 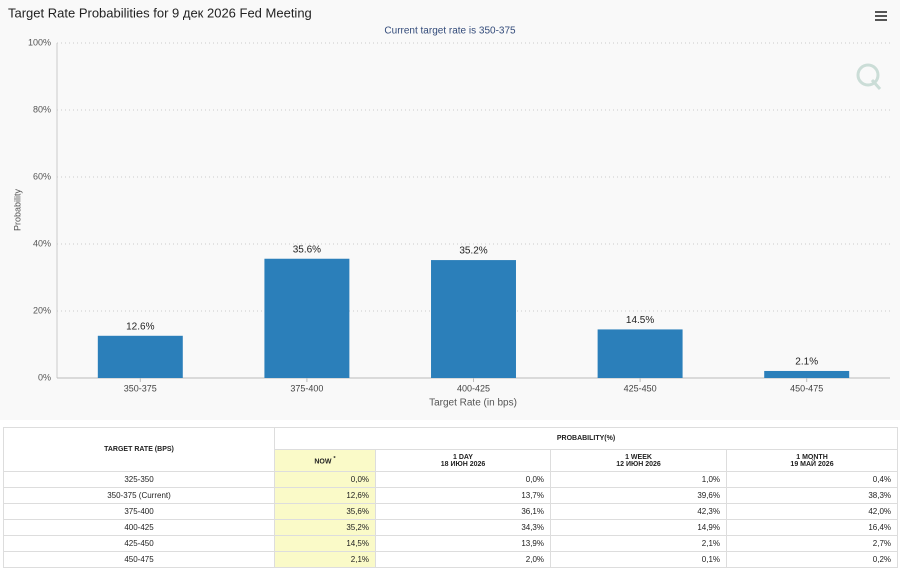 I want to click on table-row: 425-450 14,5% 13,9% 2,1% 2,7%, so click(x=451, y=543).